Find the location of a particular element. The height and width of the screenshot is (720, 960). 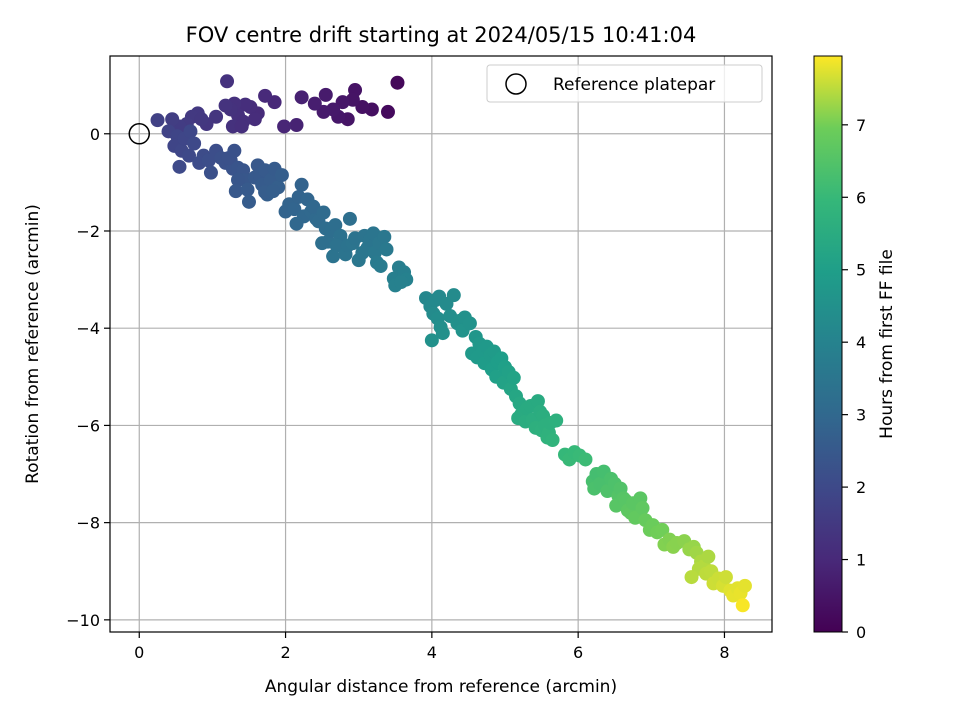

colorbar-tick-label: 4 is located at coordinates (861, 342).